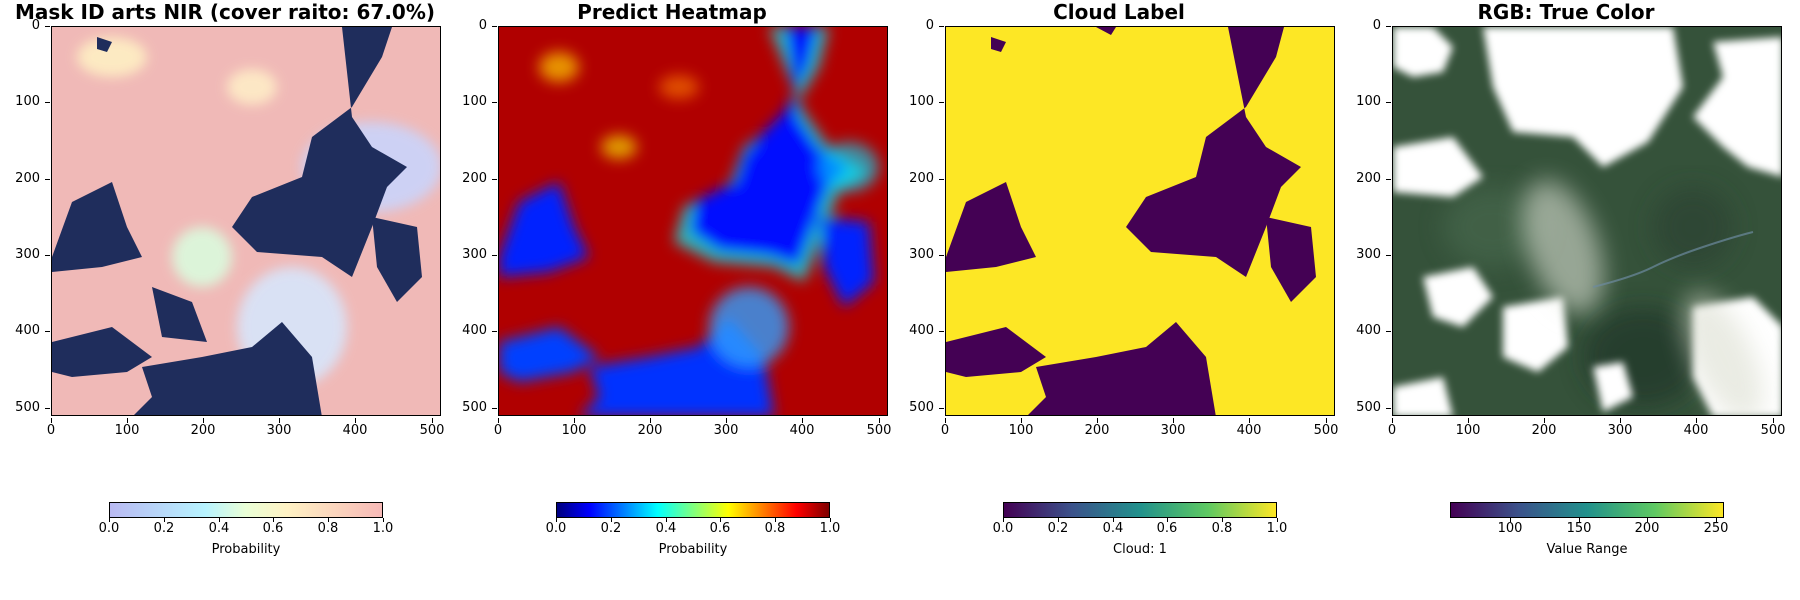 The width and height of the screenshot is (1800, 600). I want to click on panel-title: RGB: True Color, so click(1566, 12).